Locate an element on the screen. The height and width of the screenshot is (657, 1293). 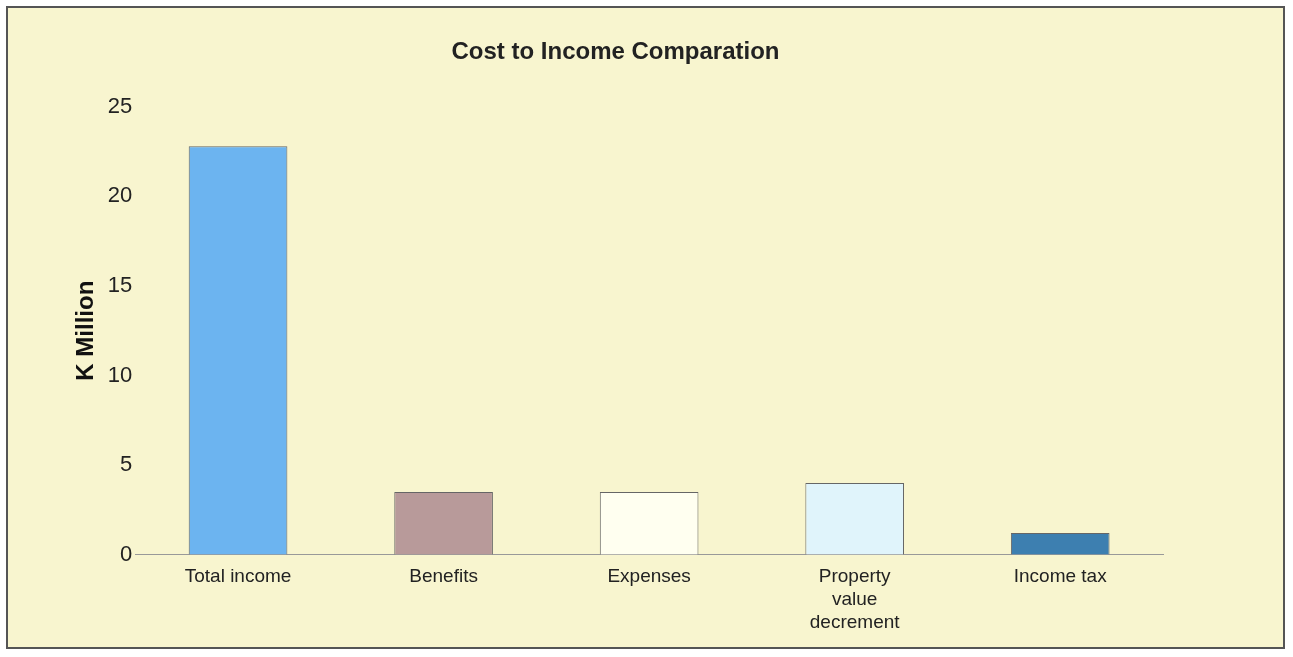
y-tick-label: 10 is located at coordinates (120, 374).